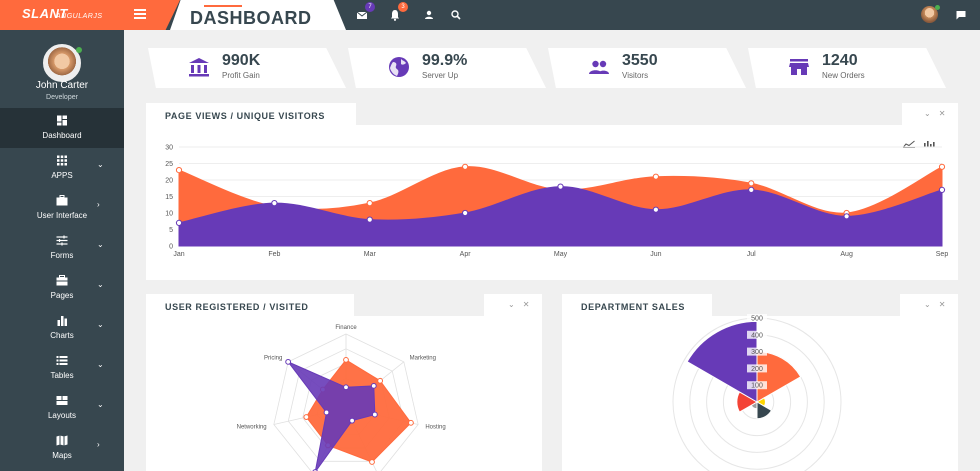 The width and height of the screenshot is (980, 471). I want to click on sidebar-item-forms: Forms ⌄, so click(62, 248).